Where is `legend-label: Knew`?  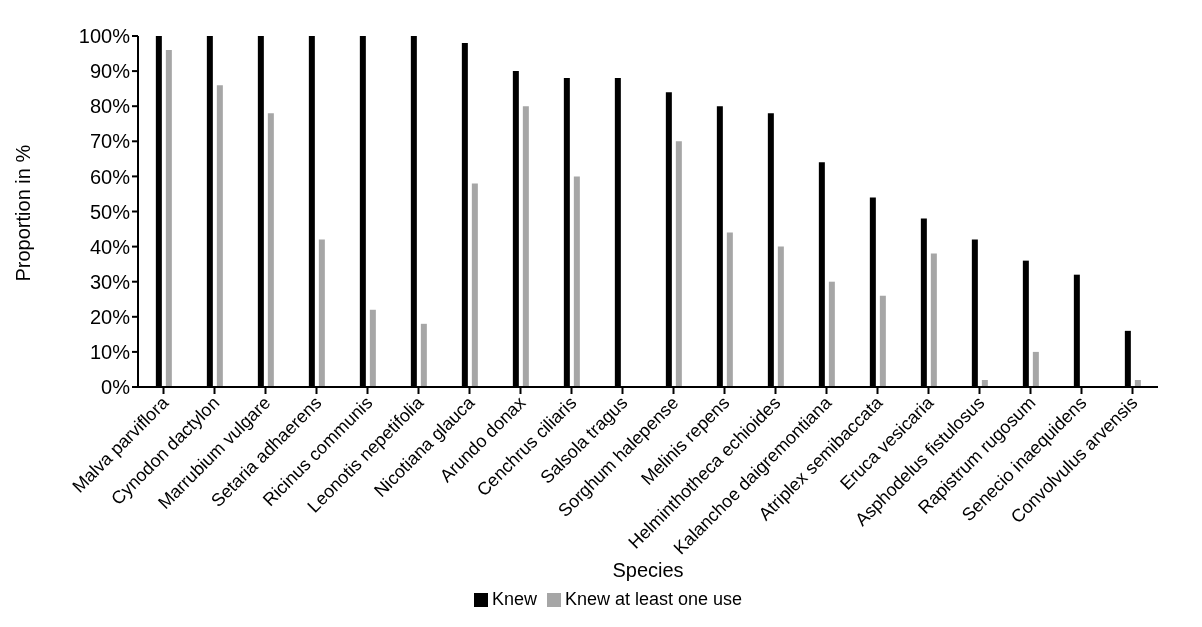
legend-label: Knew is located at coordinates (514, 599).